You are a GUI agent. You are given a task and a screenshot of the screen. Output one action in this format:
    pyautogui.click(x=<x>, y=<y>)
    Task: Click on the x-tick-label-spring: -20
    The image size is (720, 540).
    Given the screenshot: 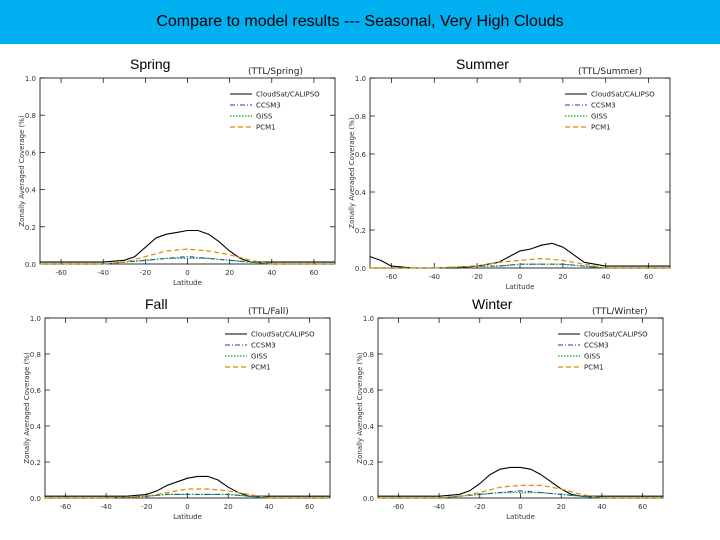 What is the action you would take?
    pyautogui.click(x=145, y=273)
    